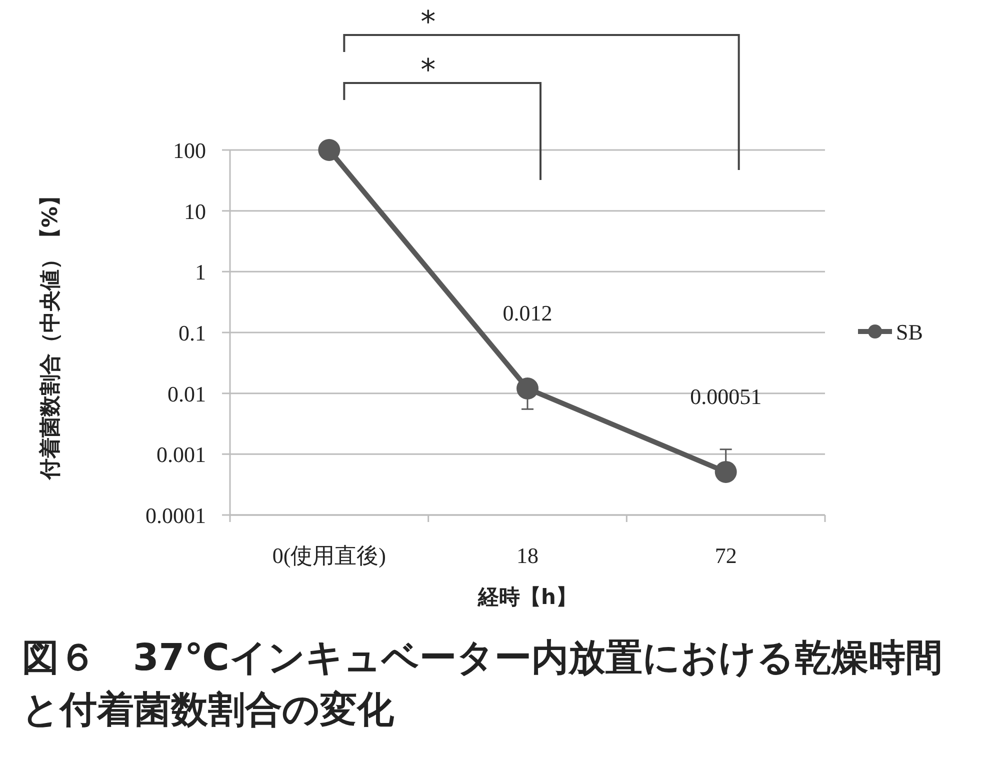 This screenshot has width=1000, height=764. Describe the element at coordinates (189, 150) in the screenshot. I see `y-tick-label: 100` at that location.